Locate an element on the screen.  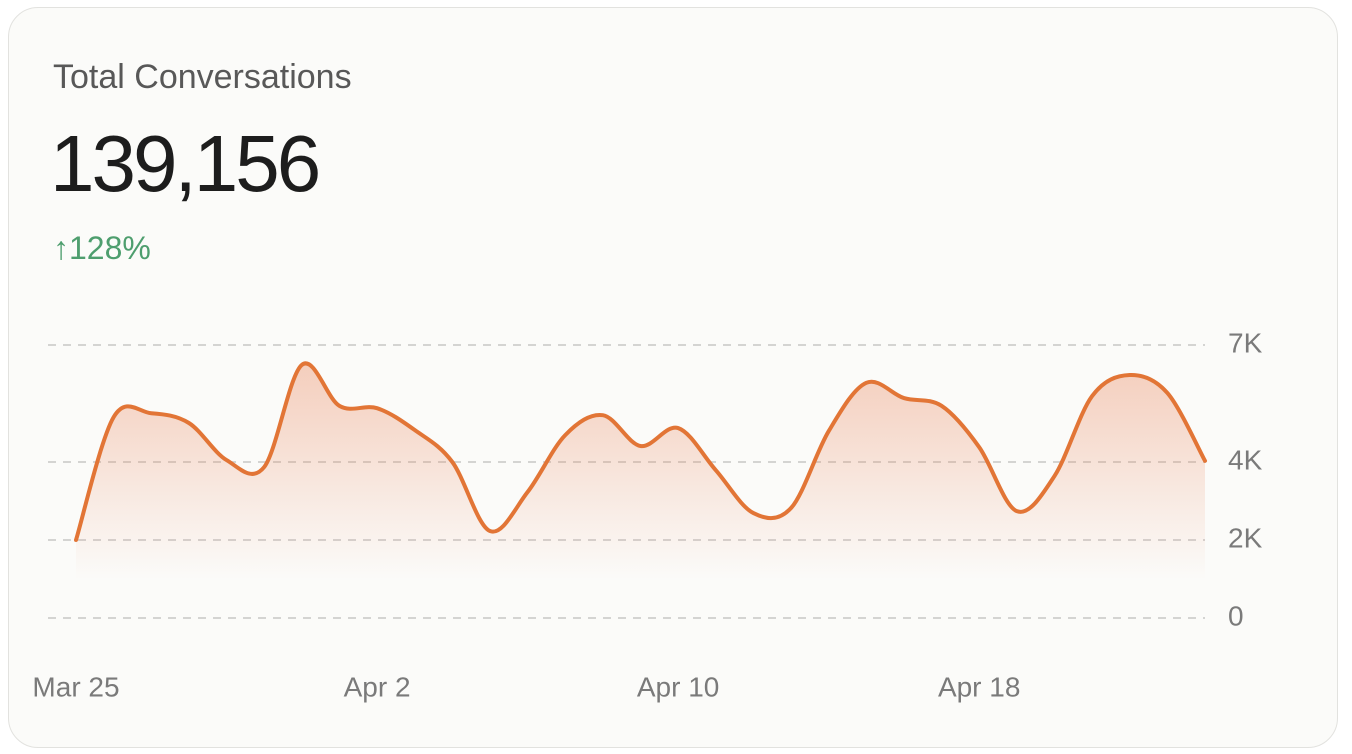
y-tick-label: 2K is located at coordinates (1245, 537).